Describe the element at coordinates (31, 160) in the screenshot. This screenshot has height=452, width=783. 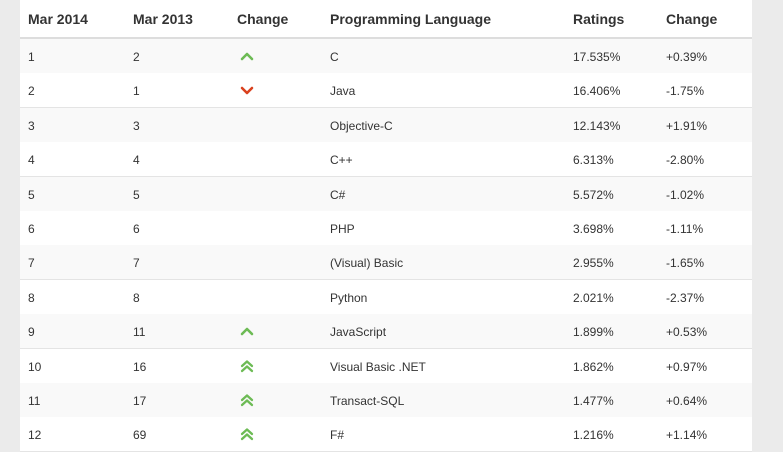
I see `rank-2014-cell: 4` at that location.